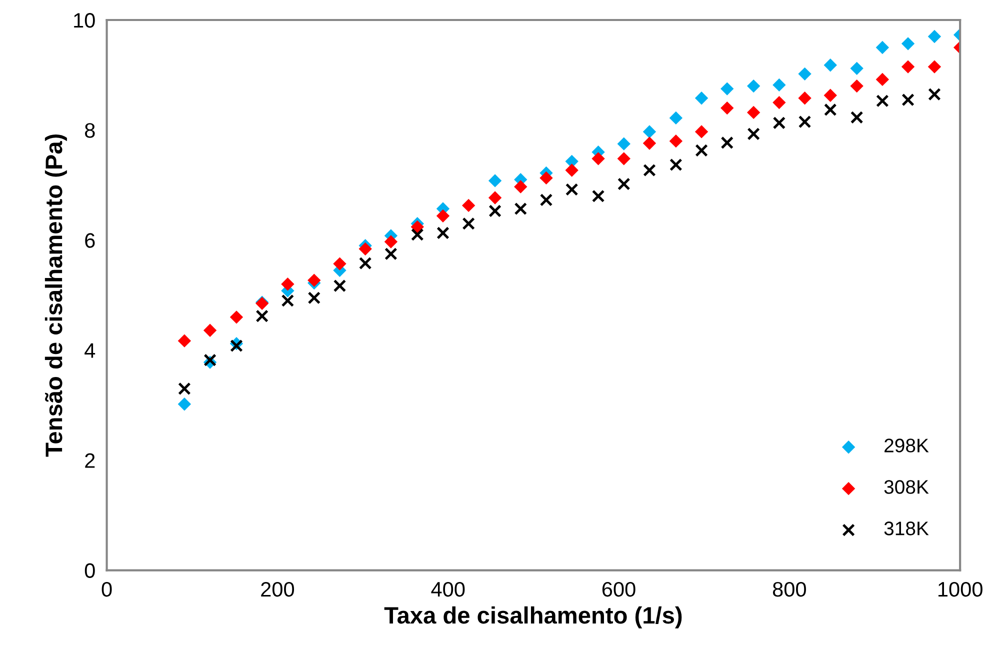  What do you see at coordinates (89, 130) in the screenshot?
I see `y-tick-label: 8` at bounding box center [89, 130].